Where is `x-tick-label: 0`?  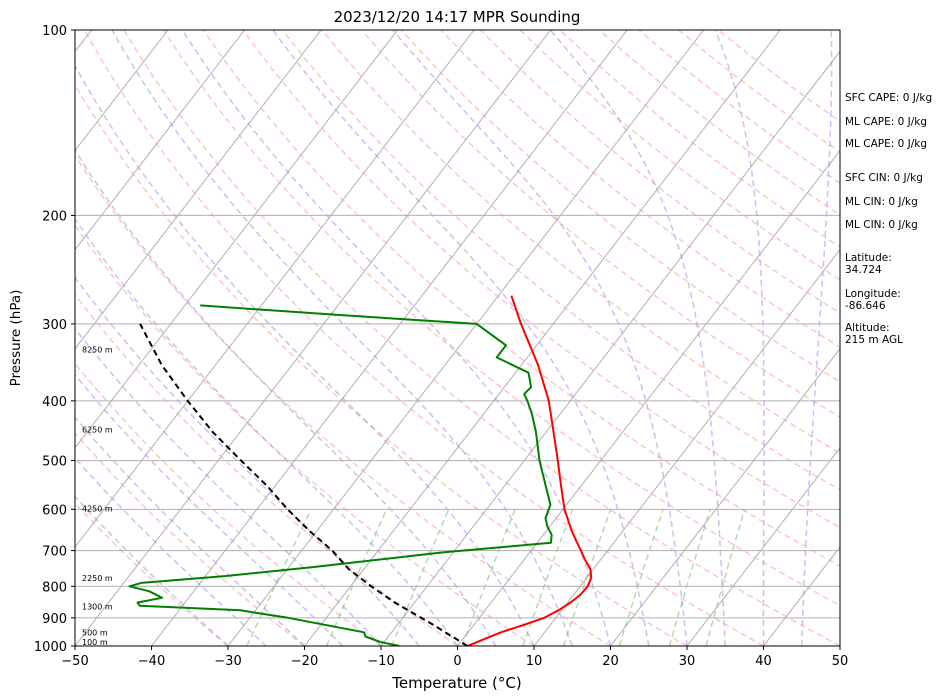 x-tick-label: 0 is located at coordinates (457, 661).